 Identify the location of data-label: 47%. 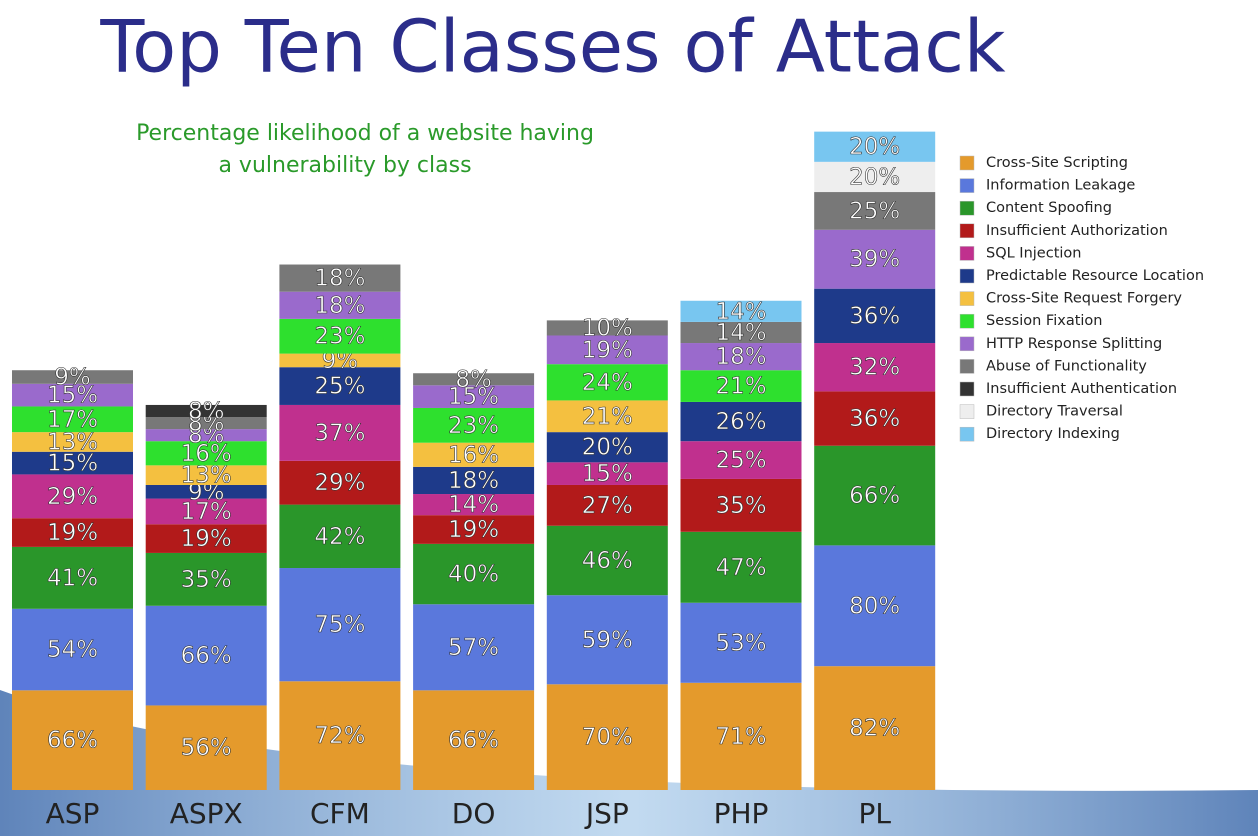
(740, 568).